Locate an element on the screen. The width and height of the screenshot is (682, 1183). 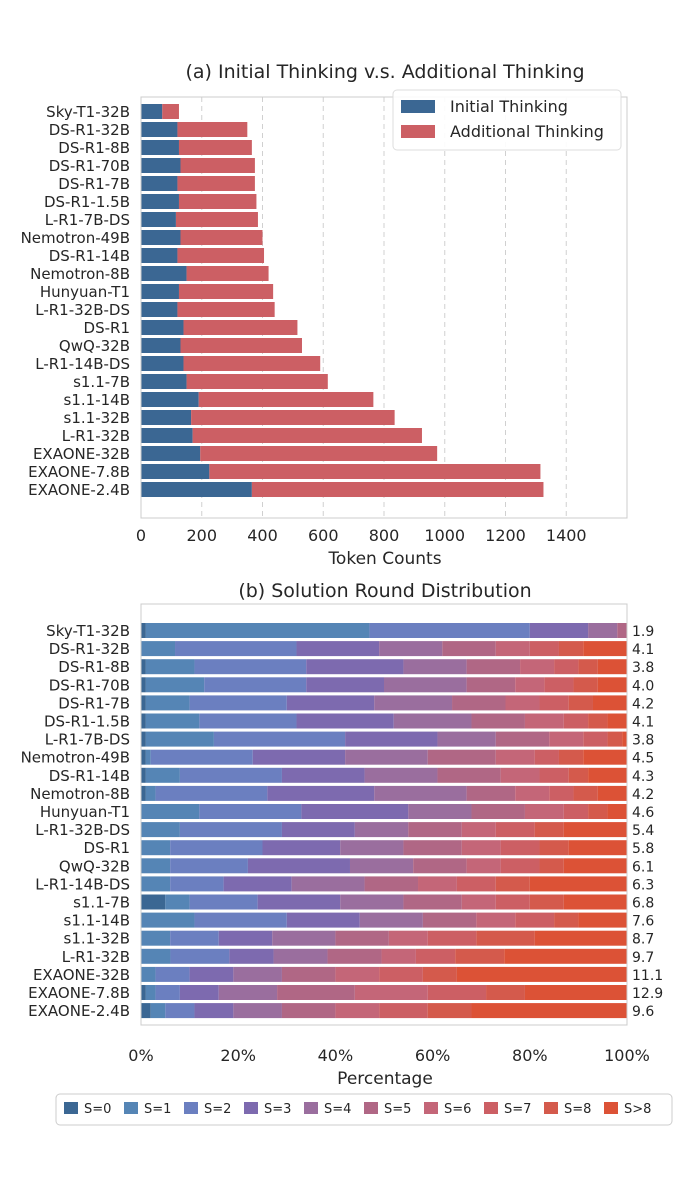
chart-a-category-label: DS-R1-7B is located at coordinates (94, 184).